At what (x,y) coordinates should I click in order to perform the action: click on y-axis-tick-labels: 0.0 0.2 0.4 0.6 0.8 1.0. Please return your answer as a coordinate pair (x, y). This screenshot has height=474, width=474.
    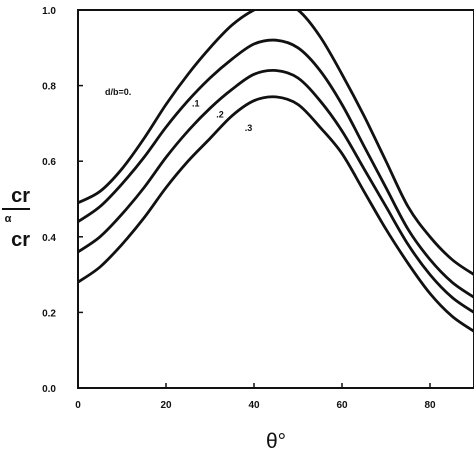
    Looking at the image, I should click on (49, 200).